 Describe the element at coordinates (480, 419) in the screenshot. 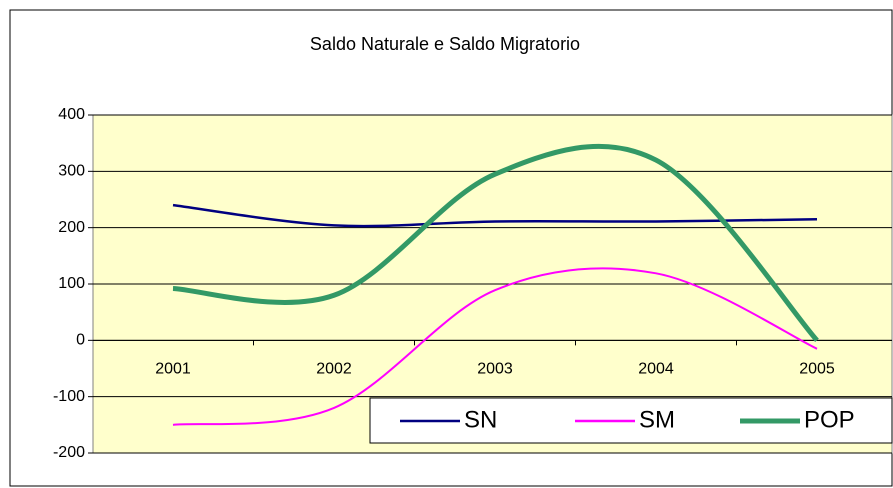

I see `legend-label: SN` at that location.